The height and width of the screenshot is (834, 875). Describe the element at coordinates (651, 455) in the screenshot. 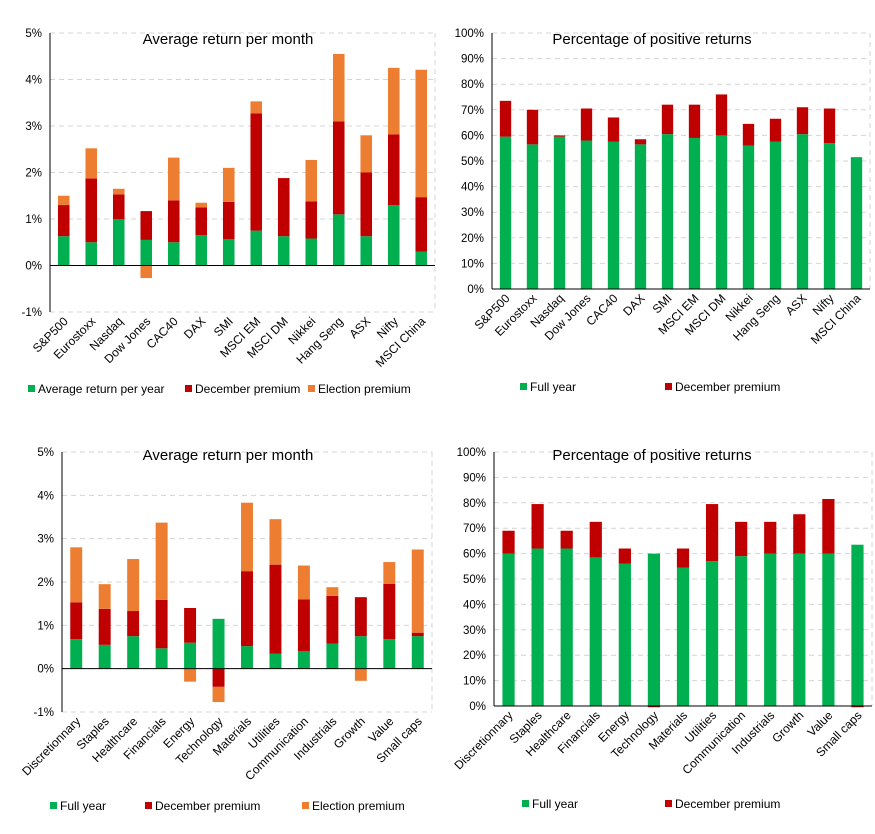

I see `chart-title: Percentage of positive returns` at that location.